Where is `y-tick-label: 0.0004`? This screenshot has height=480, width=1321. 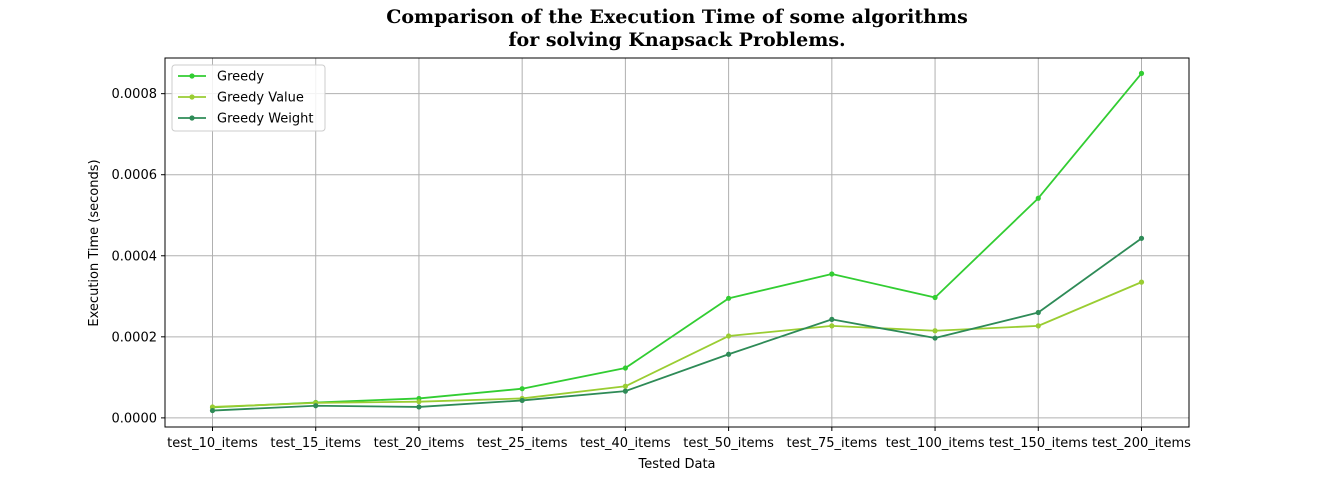
y-tick-label: 0.0004 is located at coordinates (135, 256).